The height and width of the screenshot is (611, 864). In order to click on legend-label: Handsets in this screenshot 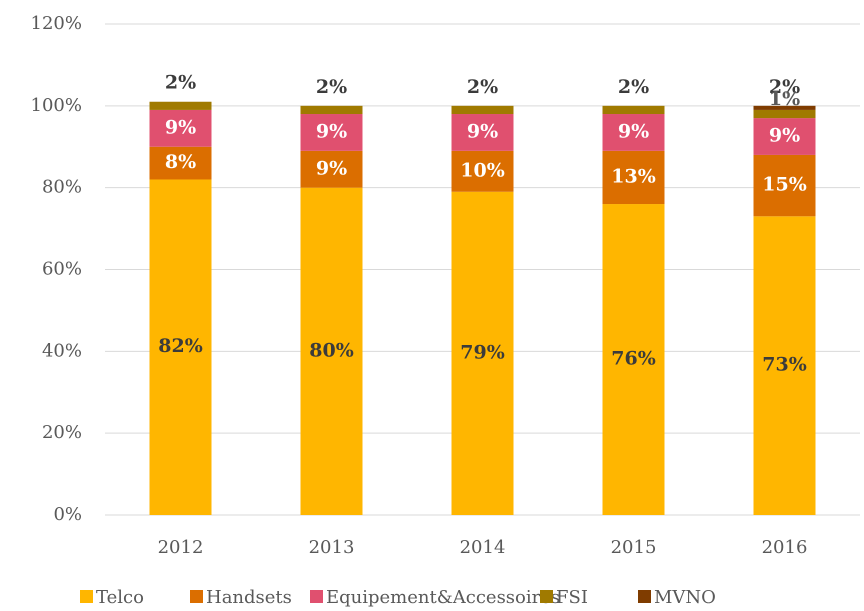, I will do `click(249, 597)`.